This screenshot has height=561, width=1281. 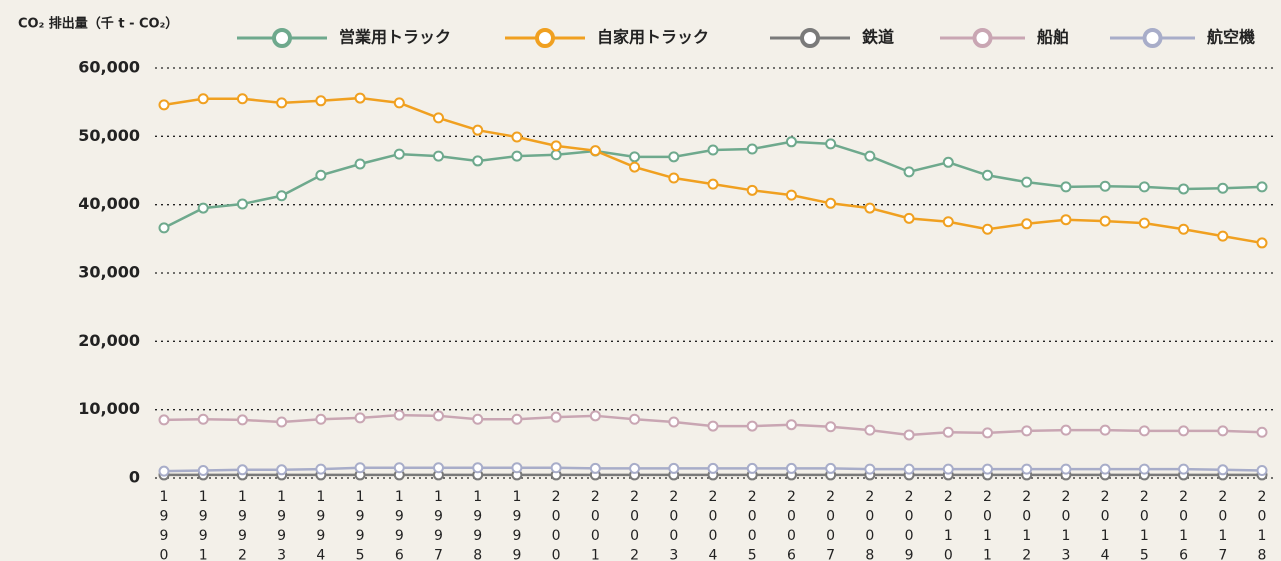 I want to click on legend-label: 営業用トラック, so click(x=395, y=37).